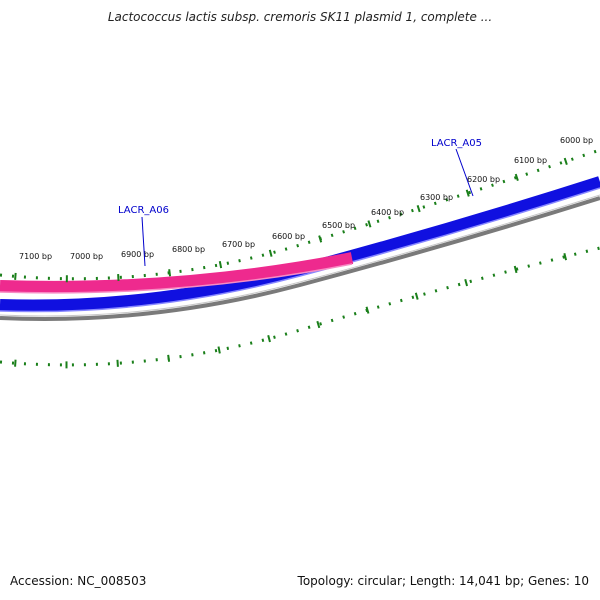 The height and width of the screenshot is (600, 600). I want to click on scale-label-6000: 6000 bp, so click(576, 140).